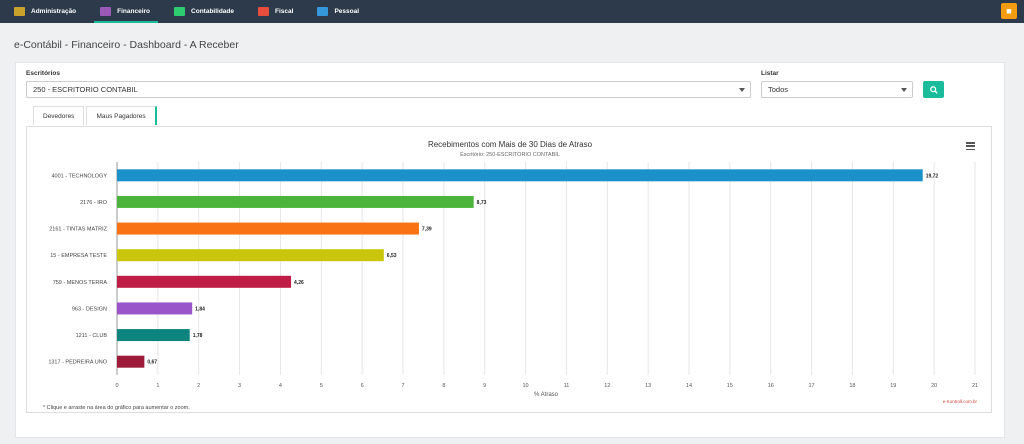  What do you see at coordinates (771, 386) in the screenshot?
I see `x-tick-label: 16` at bounding box center [771, 386].